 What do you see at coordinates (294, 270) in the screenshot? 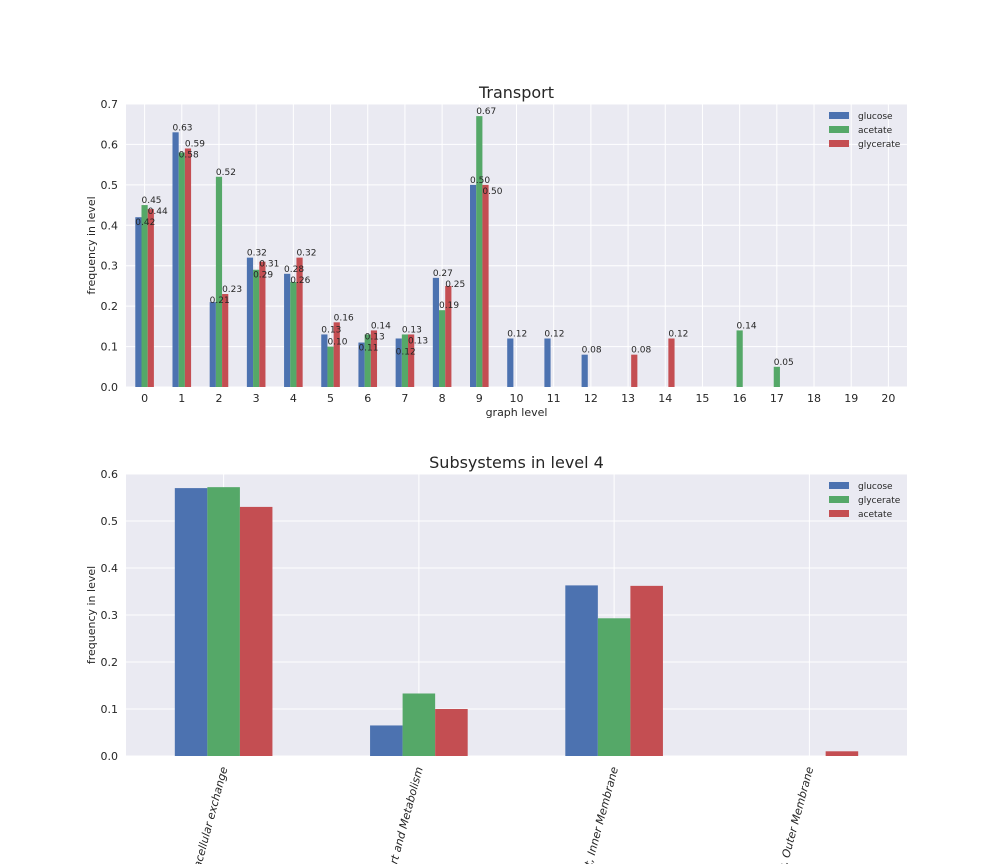
I see `data-label: 0.28` at bounding box center [294, 270].